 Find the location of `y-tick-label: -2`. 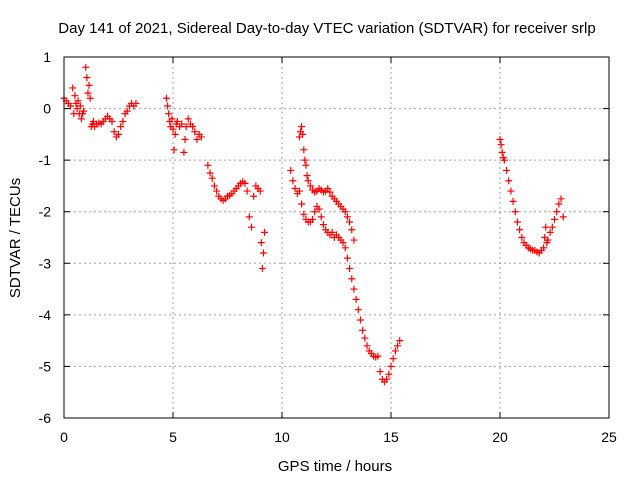

y-tick-label: -2 is located at coordinates (45, 212).